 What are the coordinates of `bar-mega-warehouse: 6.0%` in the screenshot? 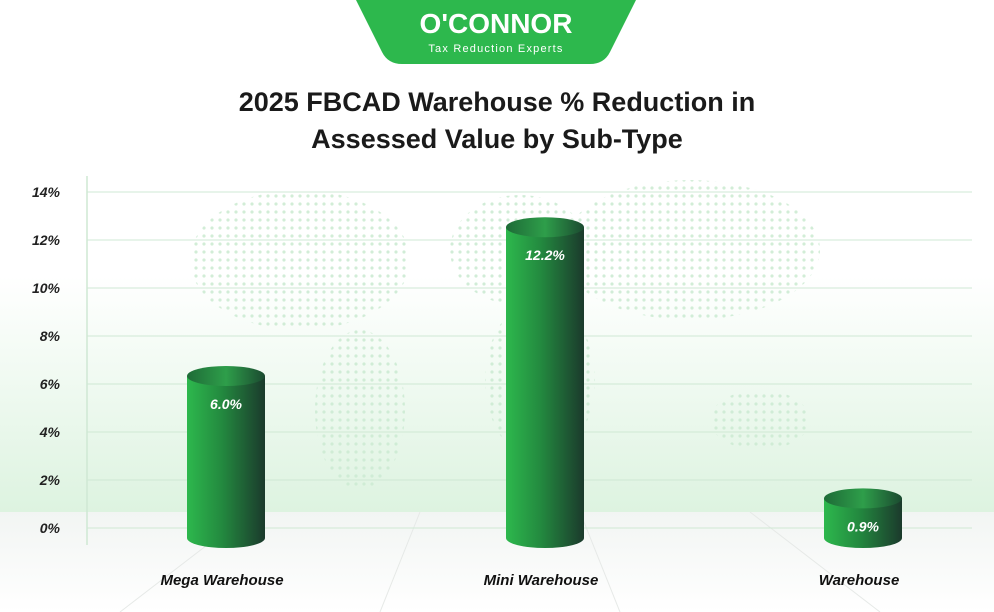 It's located at (226, 457).